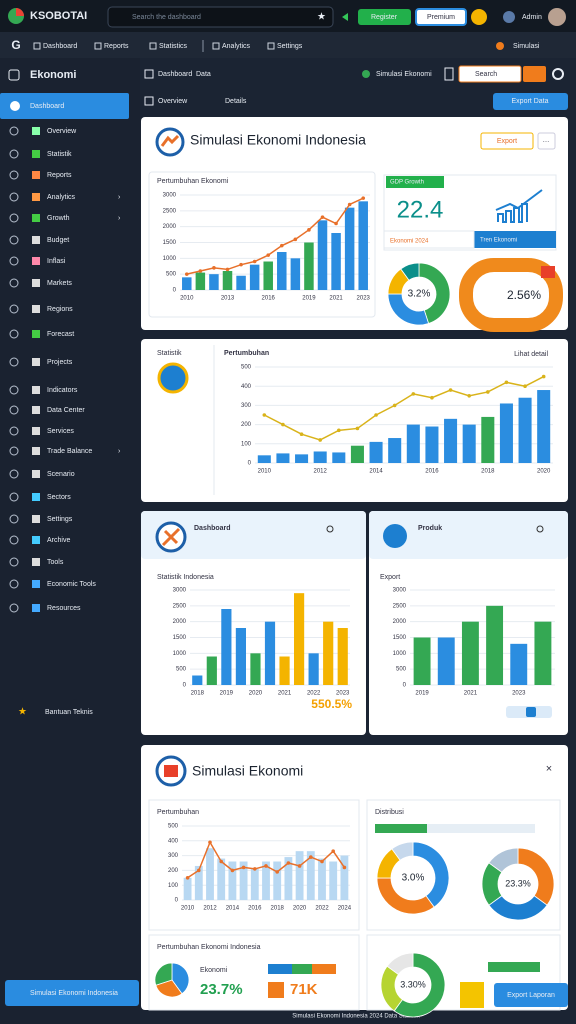 The image size is (576, 1024). What do you see at coordinates (60, 431) in the screenshot?
I see `sidebar-item: Services` at bounding box center [60, 431].